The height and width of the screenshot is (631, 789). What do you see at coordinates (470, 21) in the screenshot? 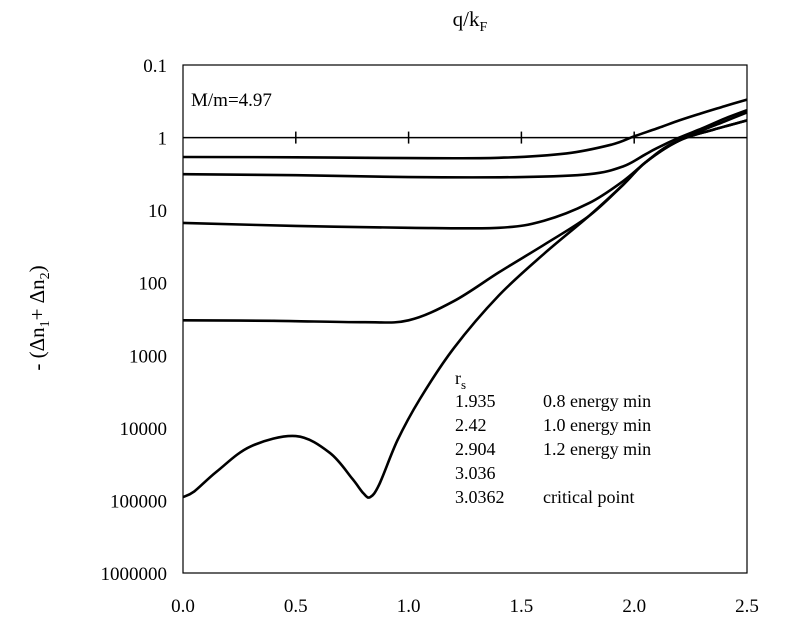
I see `x-axis-title: q/kF` at bounding box center [470, 21].